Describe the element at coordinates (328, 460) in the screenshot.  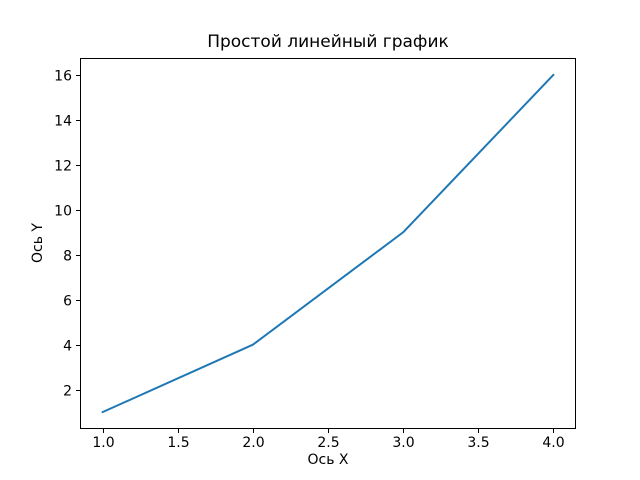
I see `x-axis-label: Ось X` at that location.